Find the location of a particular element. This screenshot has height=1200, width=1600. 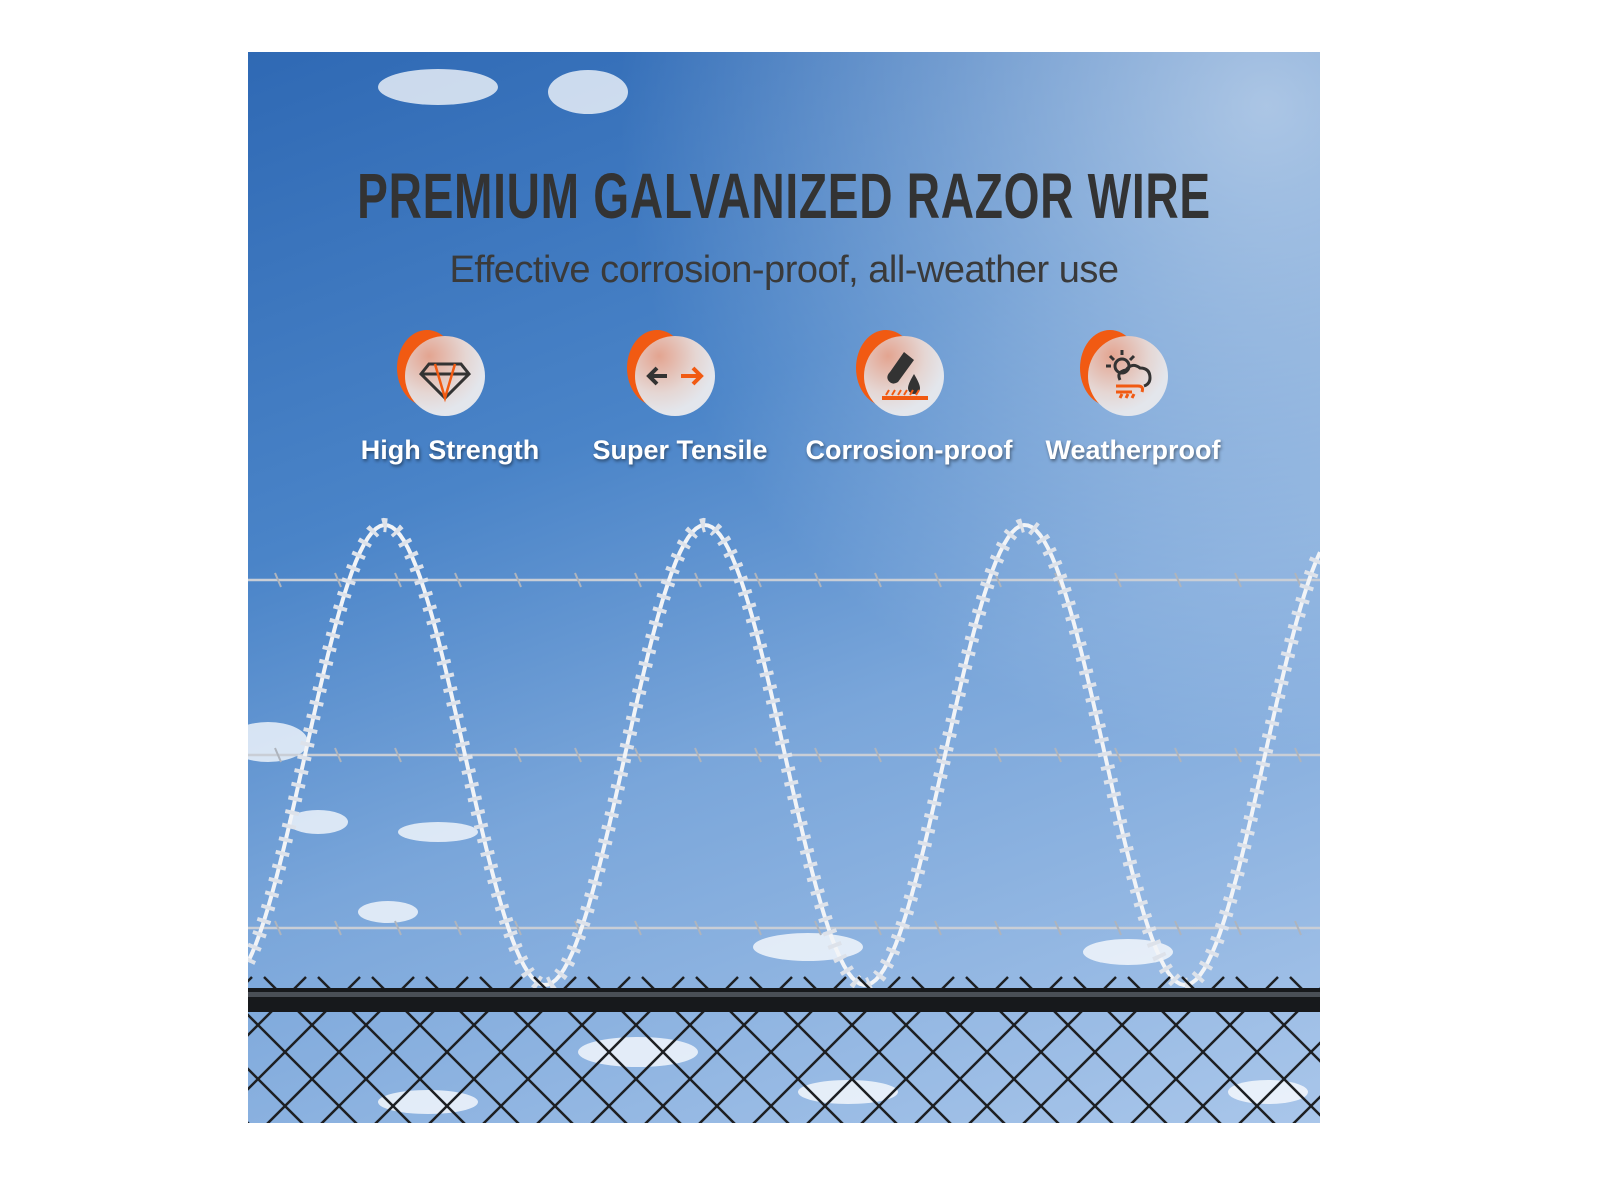

fence-top-rail is located at coordinates (784, 1000).